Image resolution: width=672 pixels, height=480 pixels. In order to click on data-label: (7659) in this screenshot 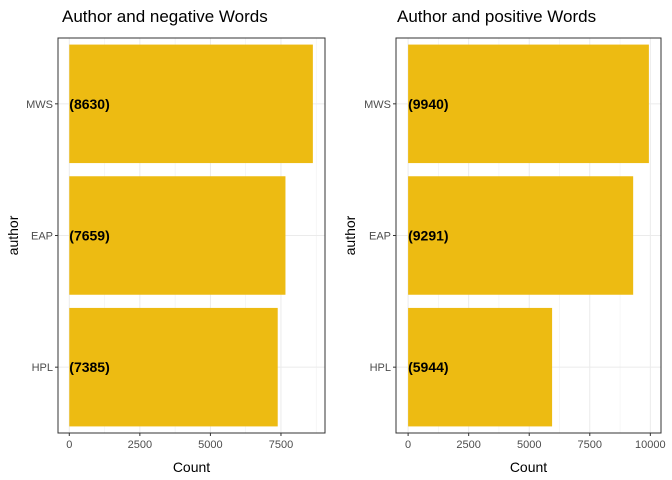, I will do `click(89, 236)`.